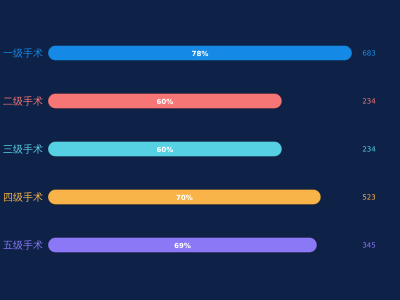 The height and width of the screenshot is (300, 400). What do you see at coordinates (23, 246) in the screenshot?
I see `category: 五级手术` at bounding box center [23, 246].